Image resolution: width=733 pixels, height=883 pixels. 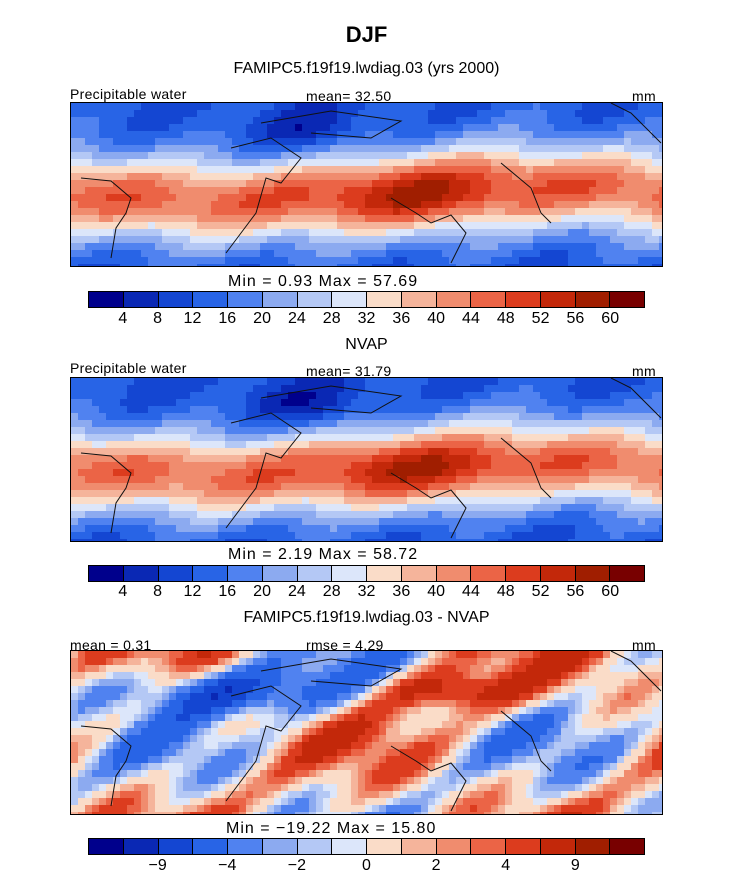 I want to click on panel-1-colorbar, so click(x=366, y=299).